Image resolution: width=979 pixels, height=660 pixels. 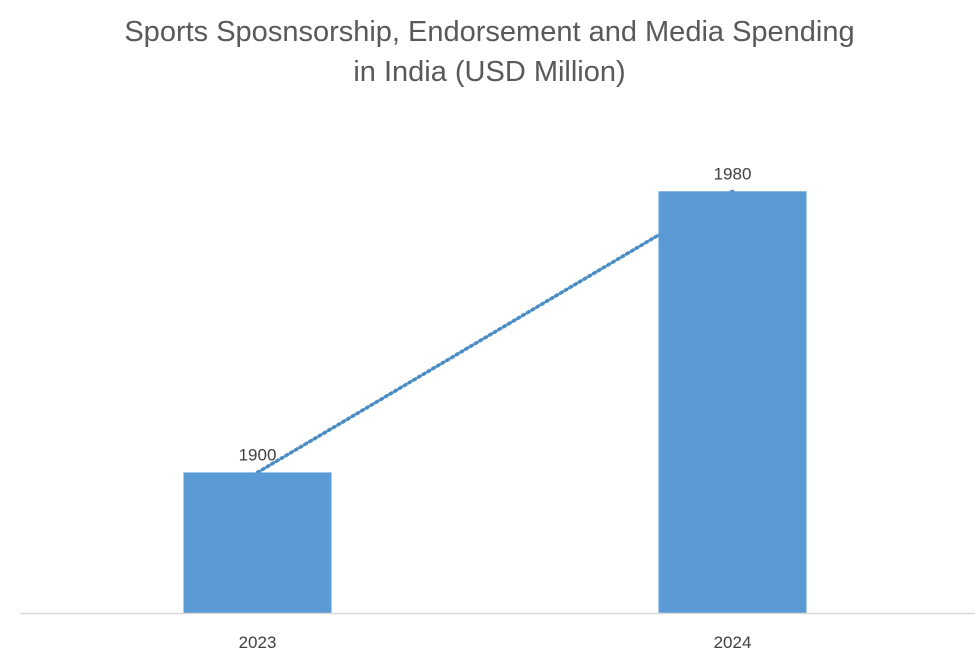 What do you see at coordinates (489, 72) in the screenshot?
I see `chart-title-line-2: in India (USD Million)` at bounding box center [489, 72].